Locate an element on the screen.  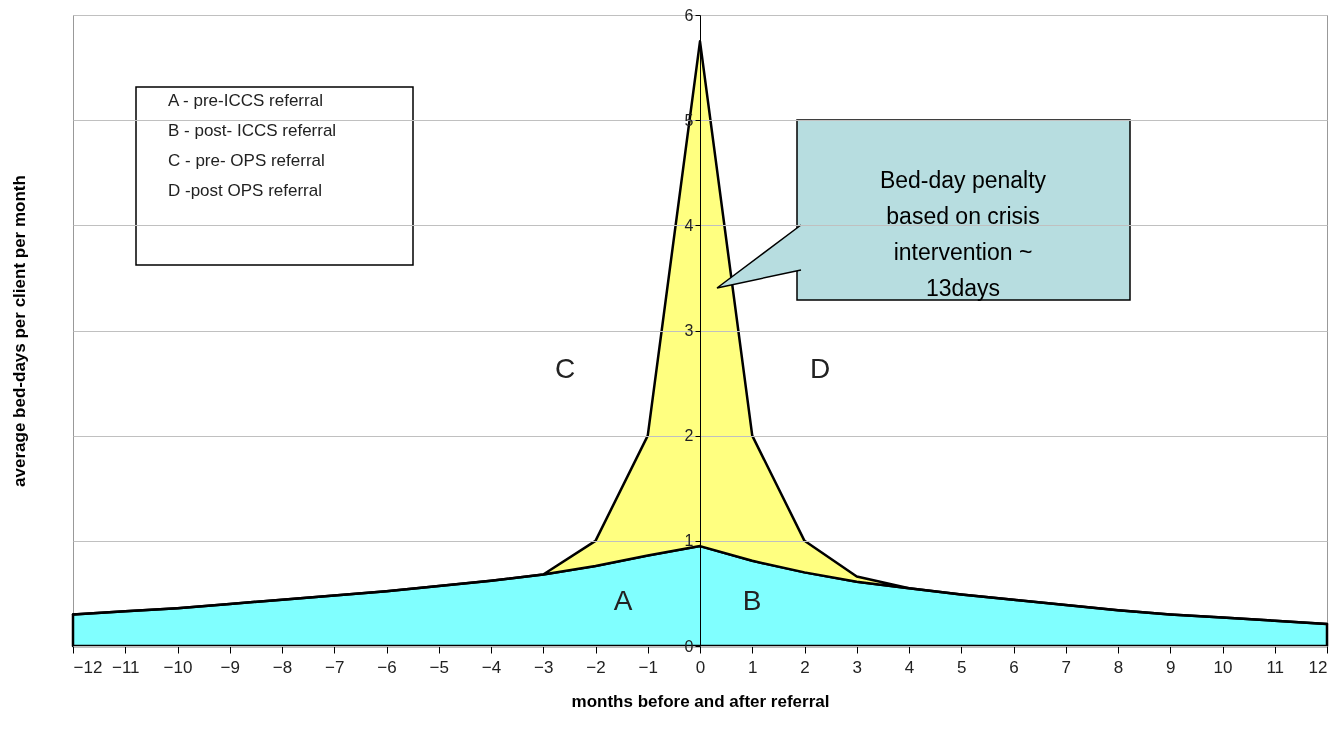
x-tick-label: −12 is located at coordinates (88, 667).